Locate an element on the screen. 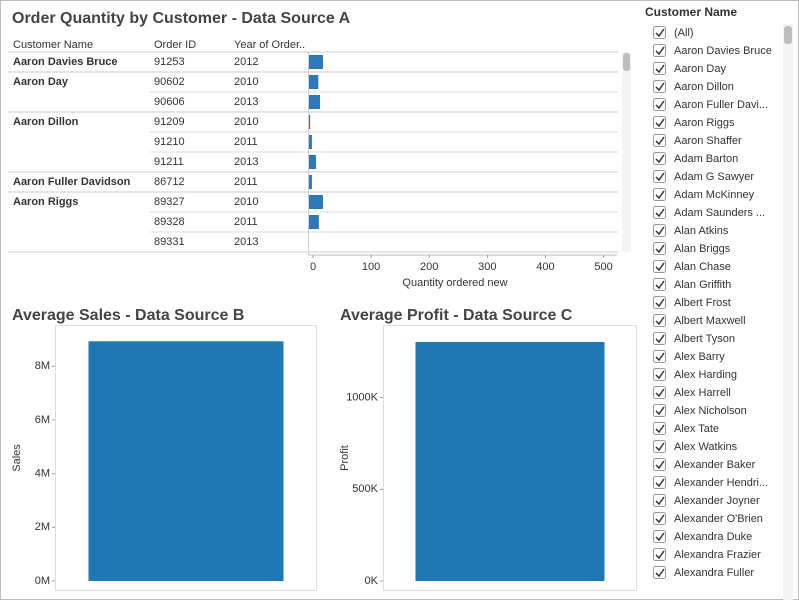 The width and height of the screenshot is (799, 600). customer-name: Aaron Riggs is located at coordinates (45, 202).